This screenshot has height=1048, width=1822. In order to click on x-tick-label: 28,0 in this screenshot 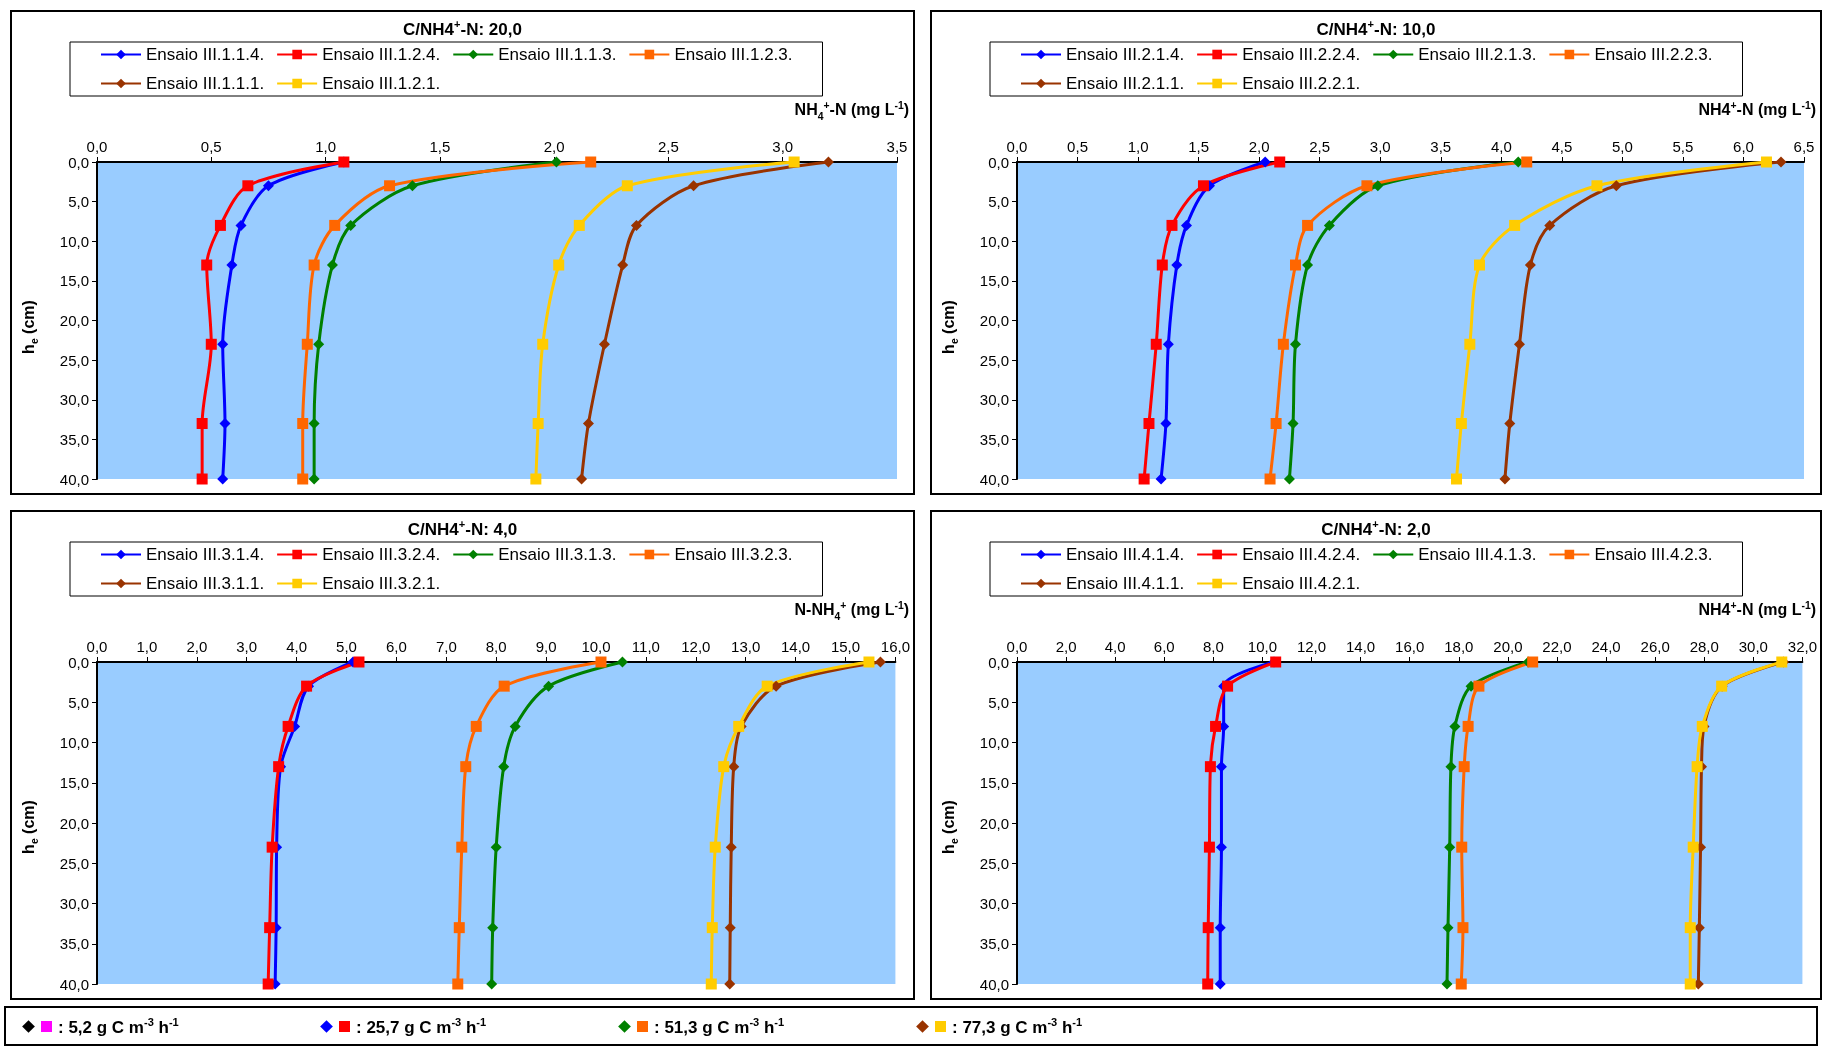, I will do `click(1704, 646)`.